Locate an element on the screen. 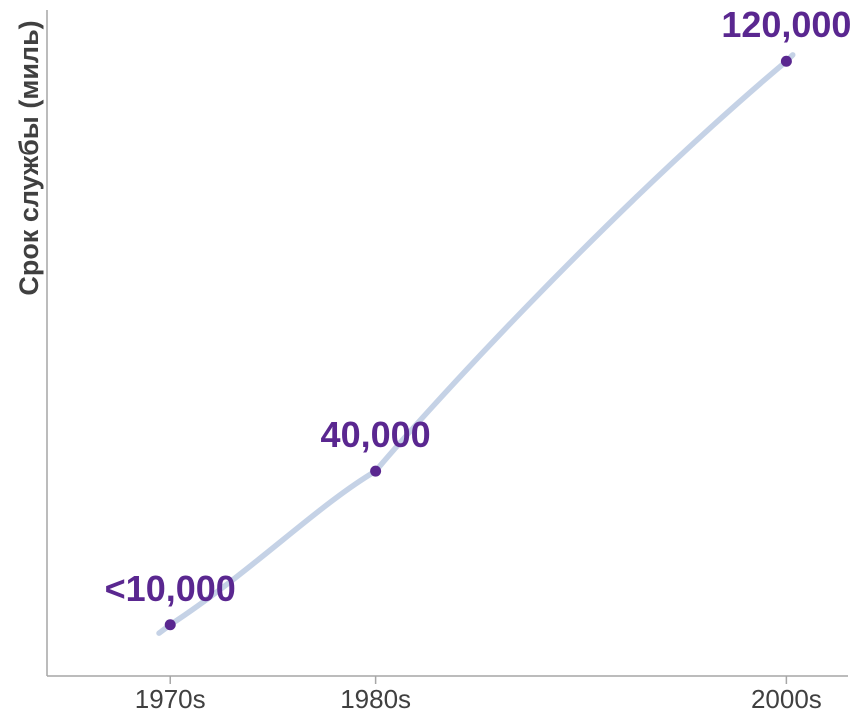 Image resolution: width=850 pixels, height=710 pixels. x-axis-tick-labels: 1970s 1980s 2000s is located at coordinates (478, 697).